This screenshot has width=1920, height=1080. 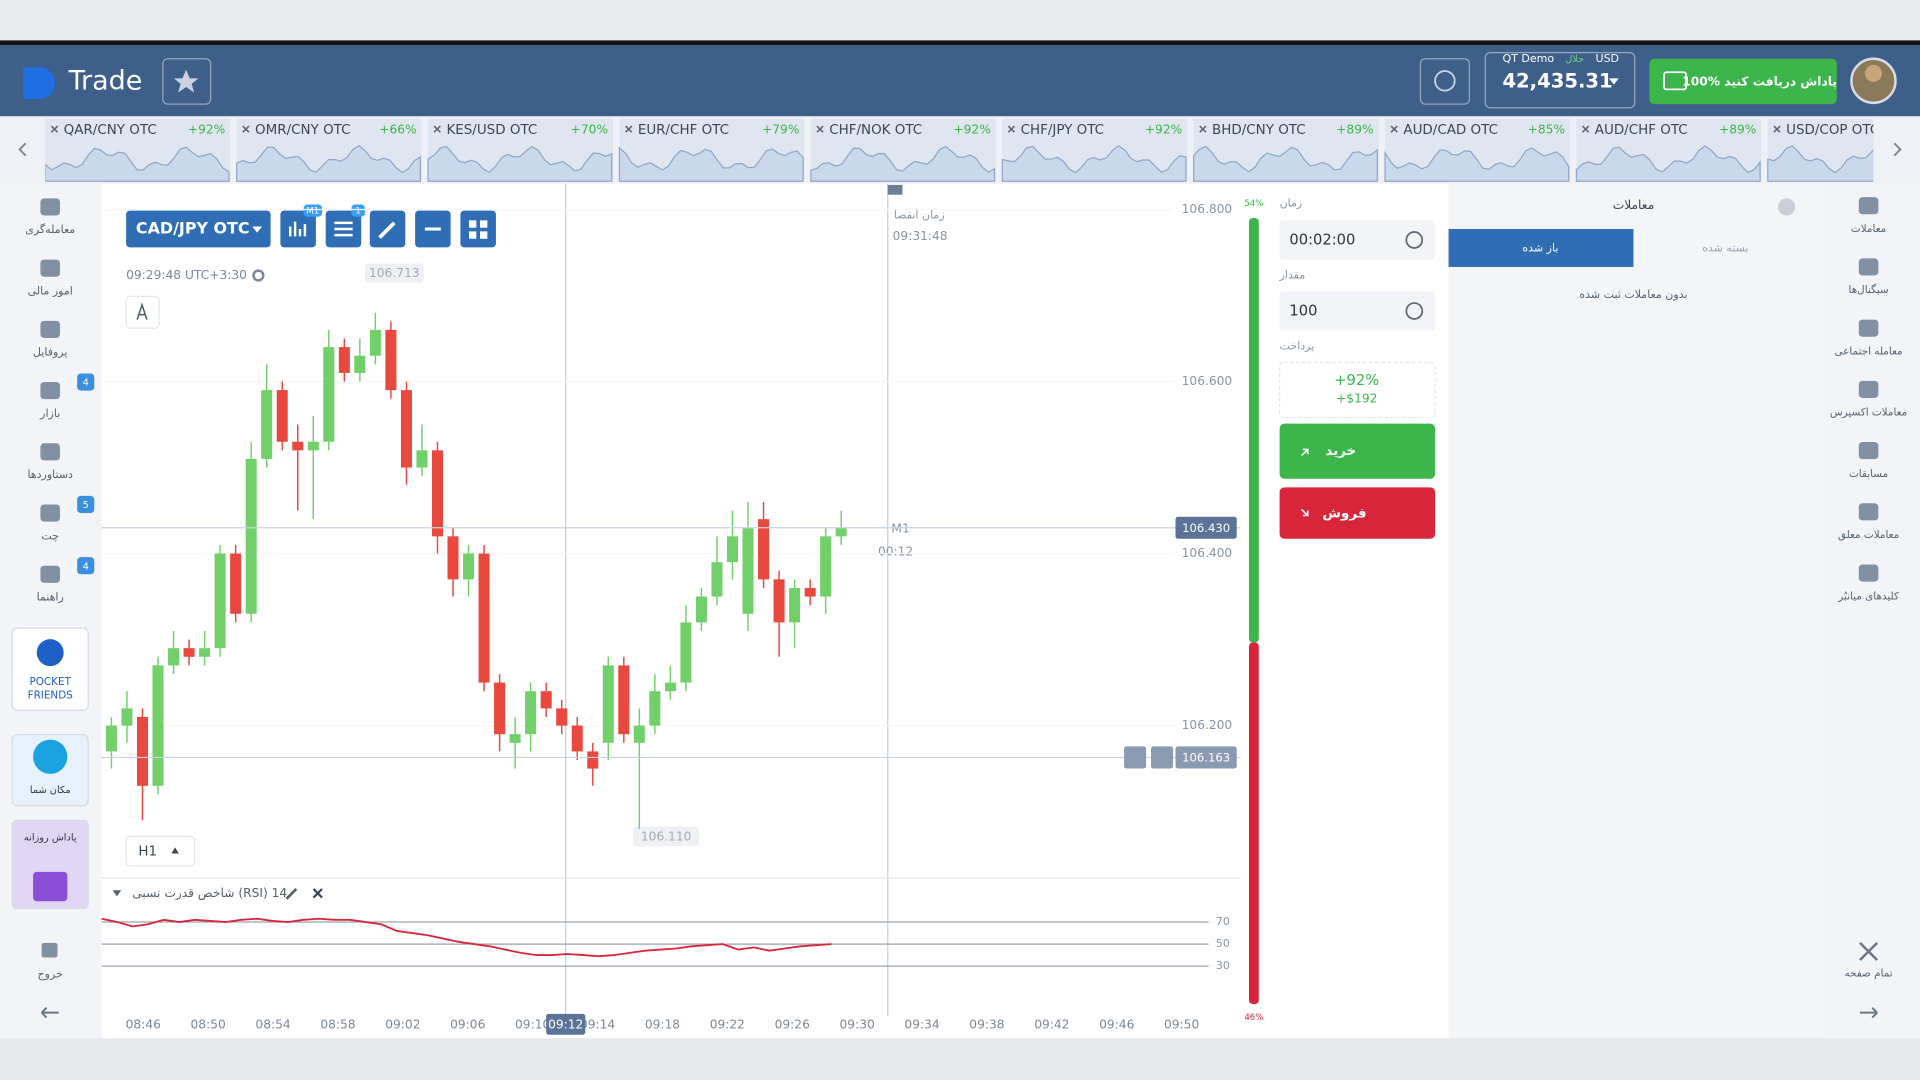 I want to click on nav-label: سیگنال‌ها, so click(x=1869, y=289).